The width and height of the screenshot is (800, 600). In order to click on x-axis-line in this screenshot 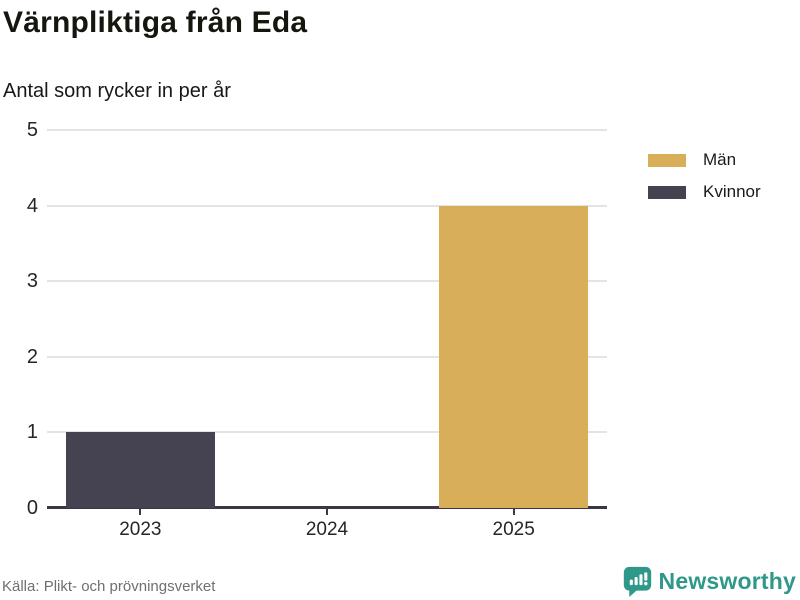, I will do `click(327, 507)`.